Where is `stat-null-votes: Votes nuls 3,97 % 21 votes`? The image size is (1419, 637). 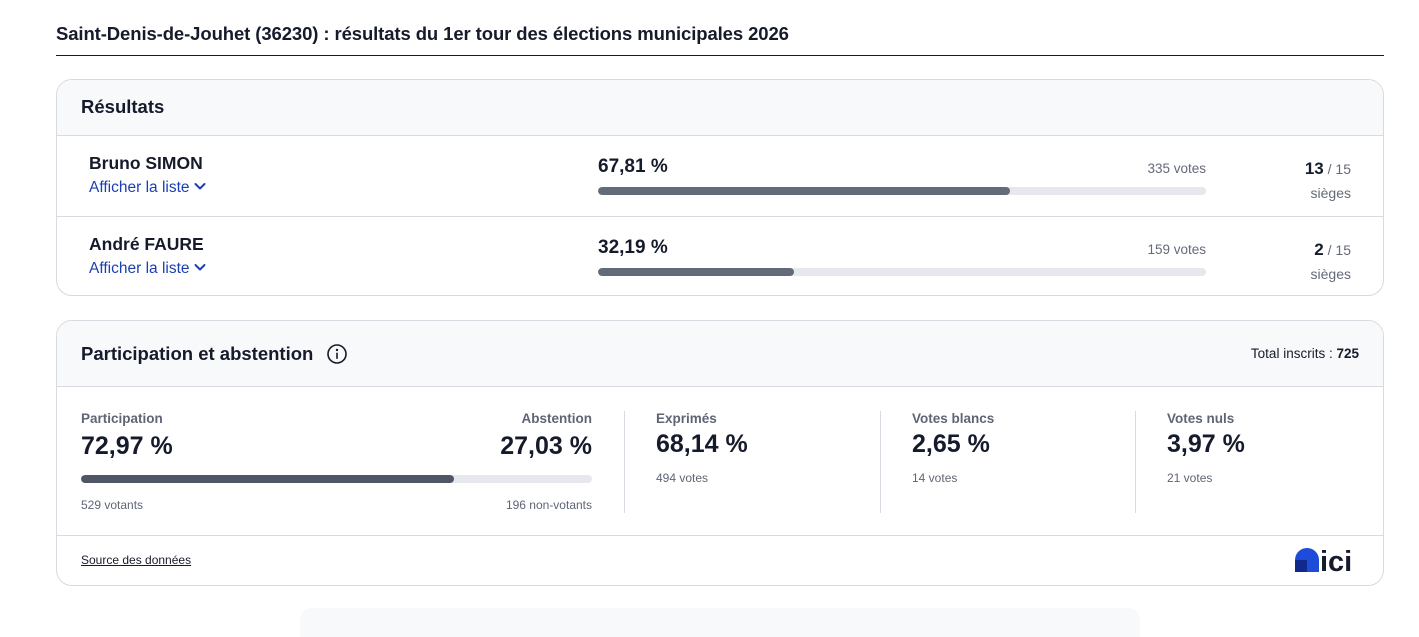
stat-null-votes: Votes nuls 3,97 % 21 votes is located at coordinates (1190, 462).